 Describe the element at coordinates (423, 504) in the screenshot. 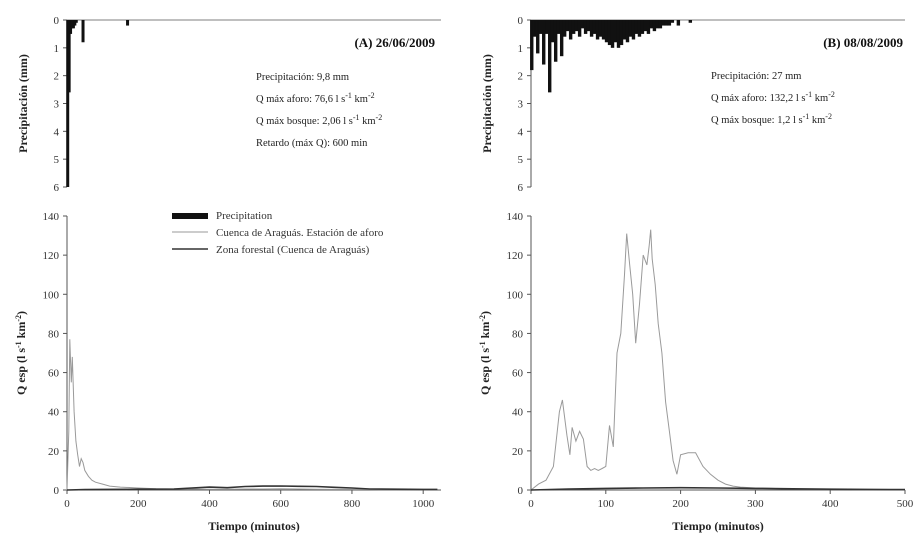

I see `a-q-xtick-label: 1000` at that location.